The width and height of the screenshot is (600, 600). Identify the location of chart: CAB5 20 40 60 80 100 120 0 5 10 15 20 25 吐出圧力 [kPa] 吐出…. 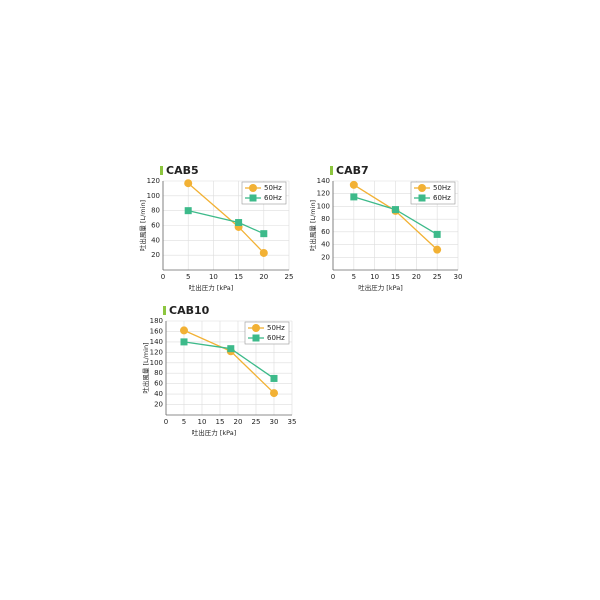
(215, 228).